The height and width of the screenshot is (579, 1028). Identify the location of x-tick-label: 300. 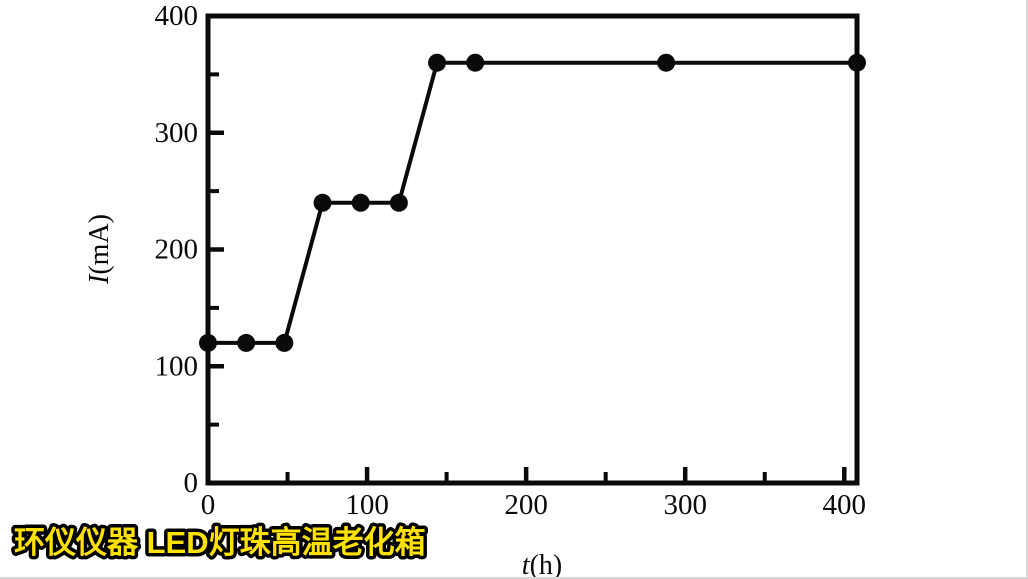
(685, 505).